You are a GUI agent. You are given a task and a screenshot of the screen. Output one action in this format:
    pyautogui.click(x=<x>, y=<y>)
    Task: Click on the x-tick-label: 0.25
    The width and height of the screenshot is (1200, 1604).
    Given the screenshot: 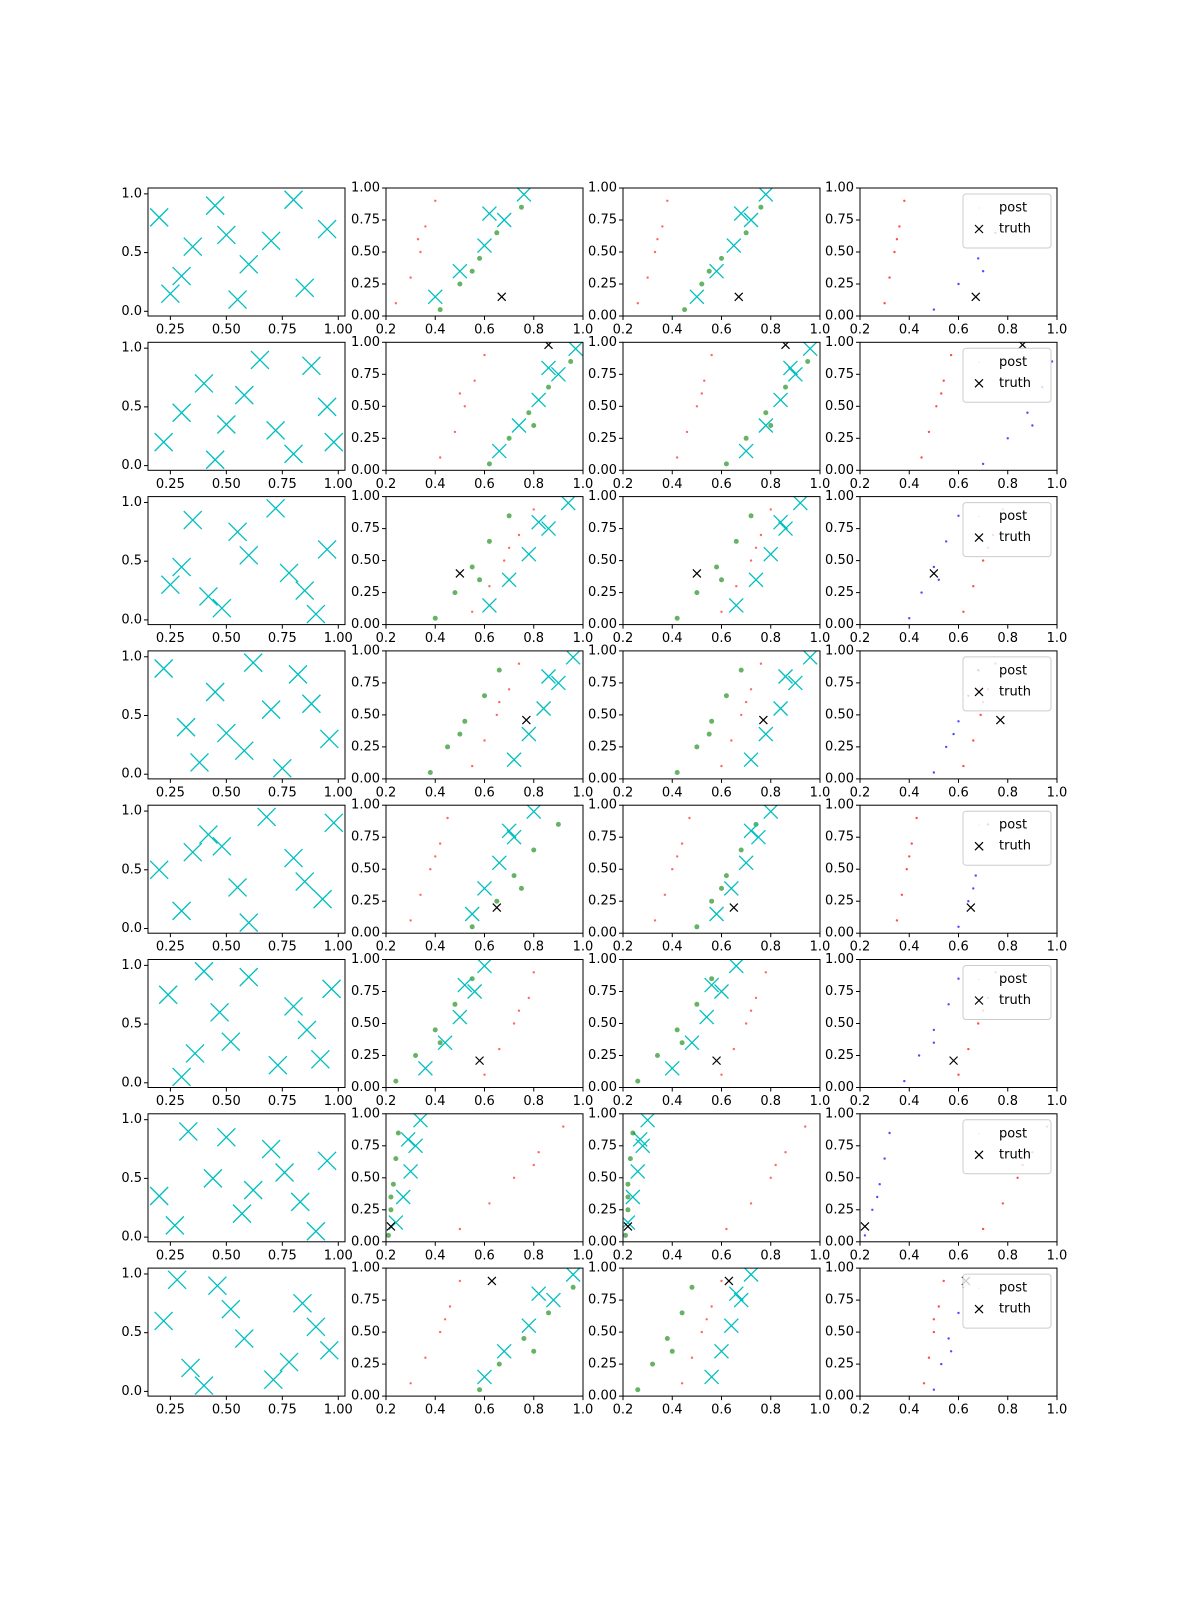 What is the action you would take?
    pyautogui.click(x=170, y=638)
    